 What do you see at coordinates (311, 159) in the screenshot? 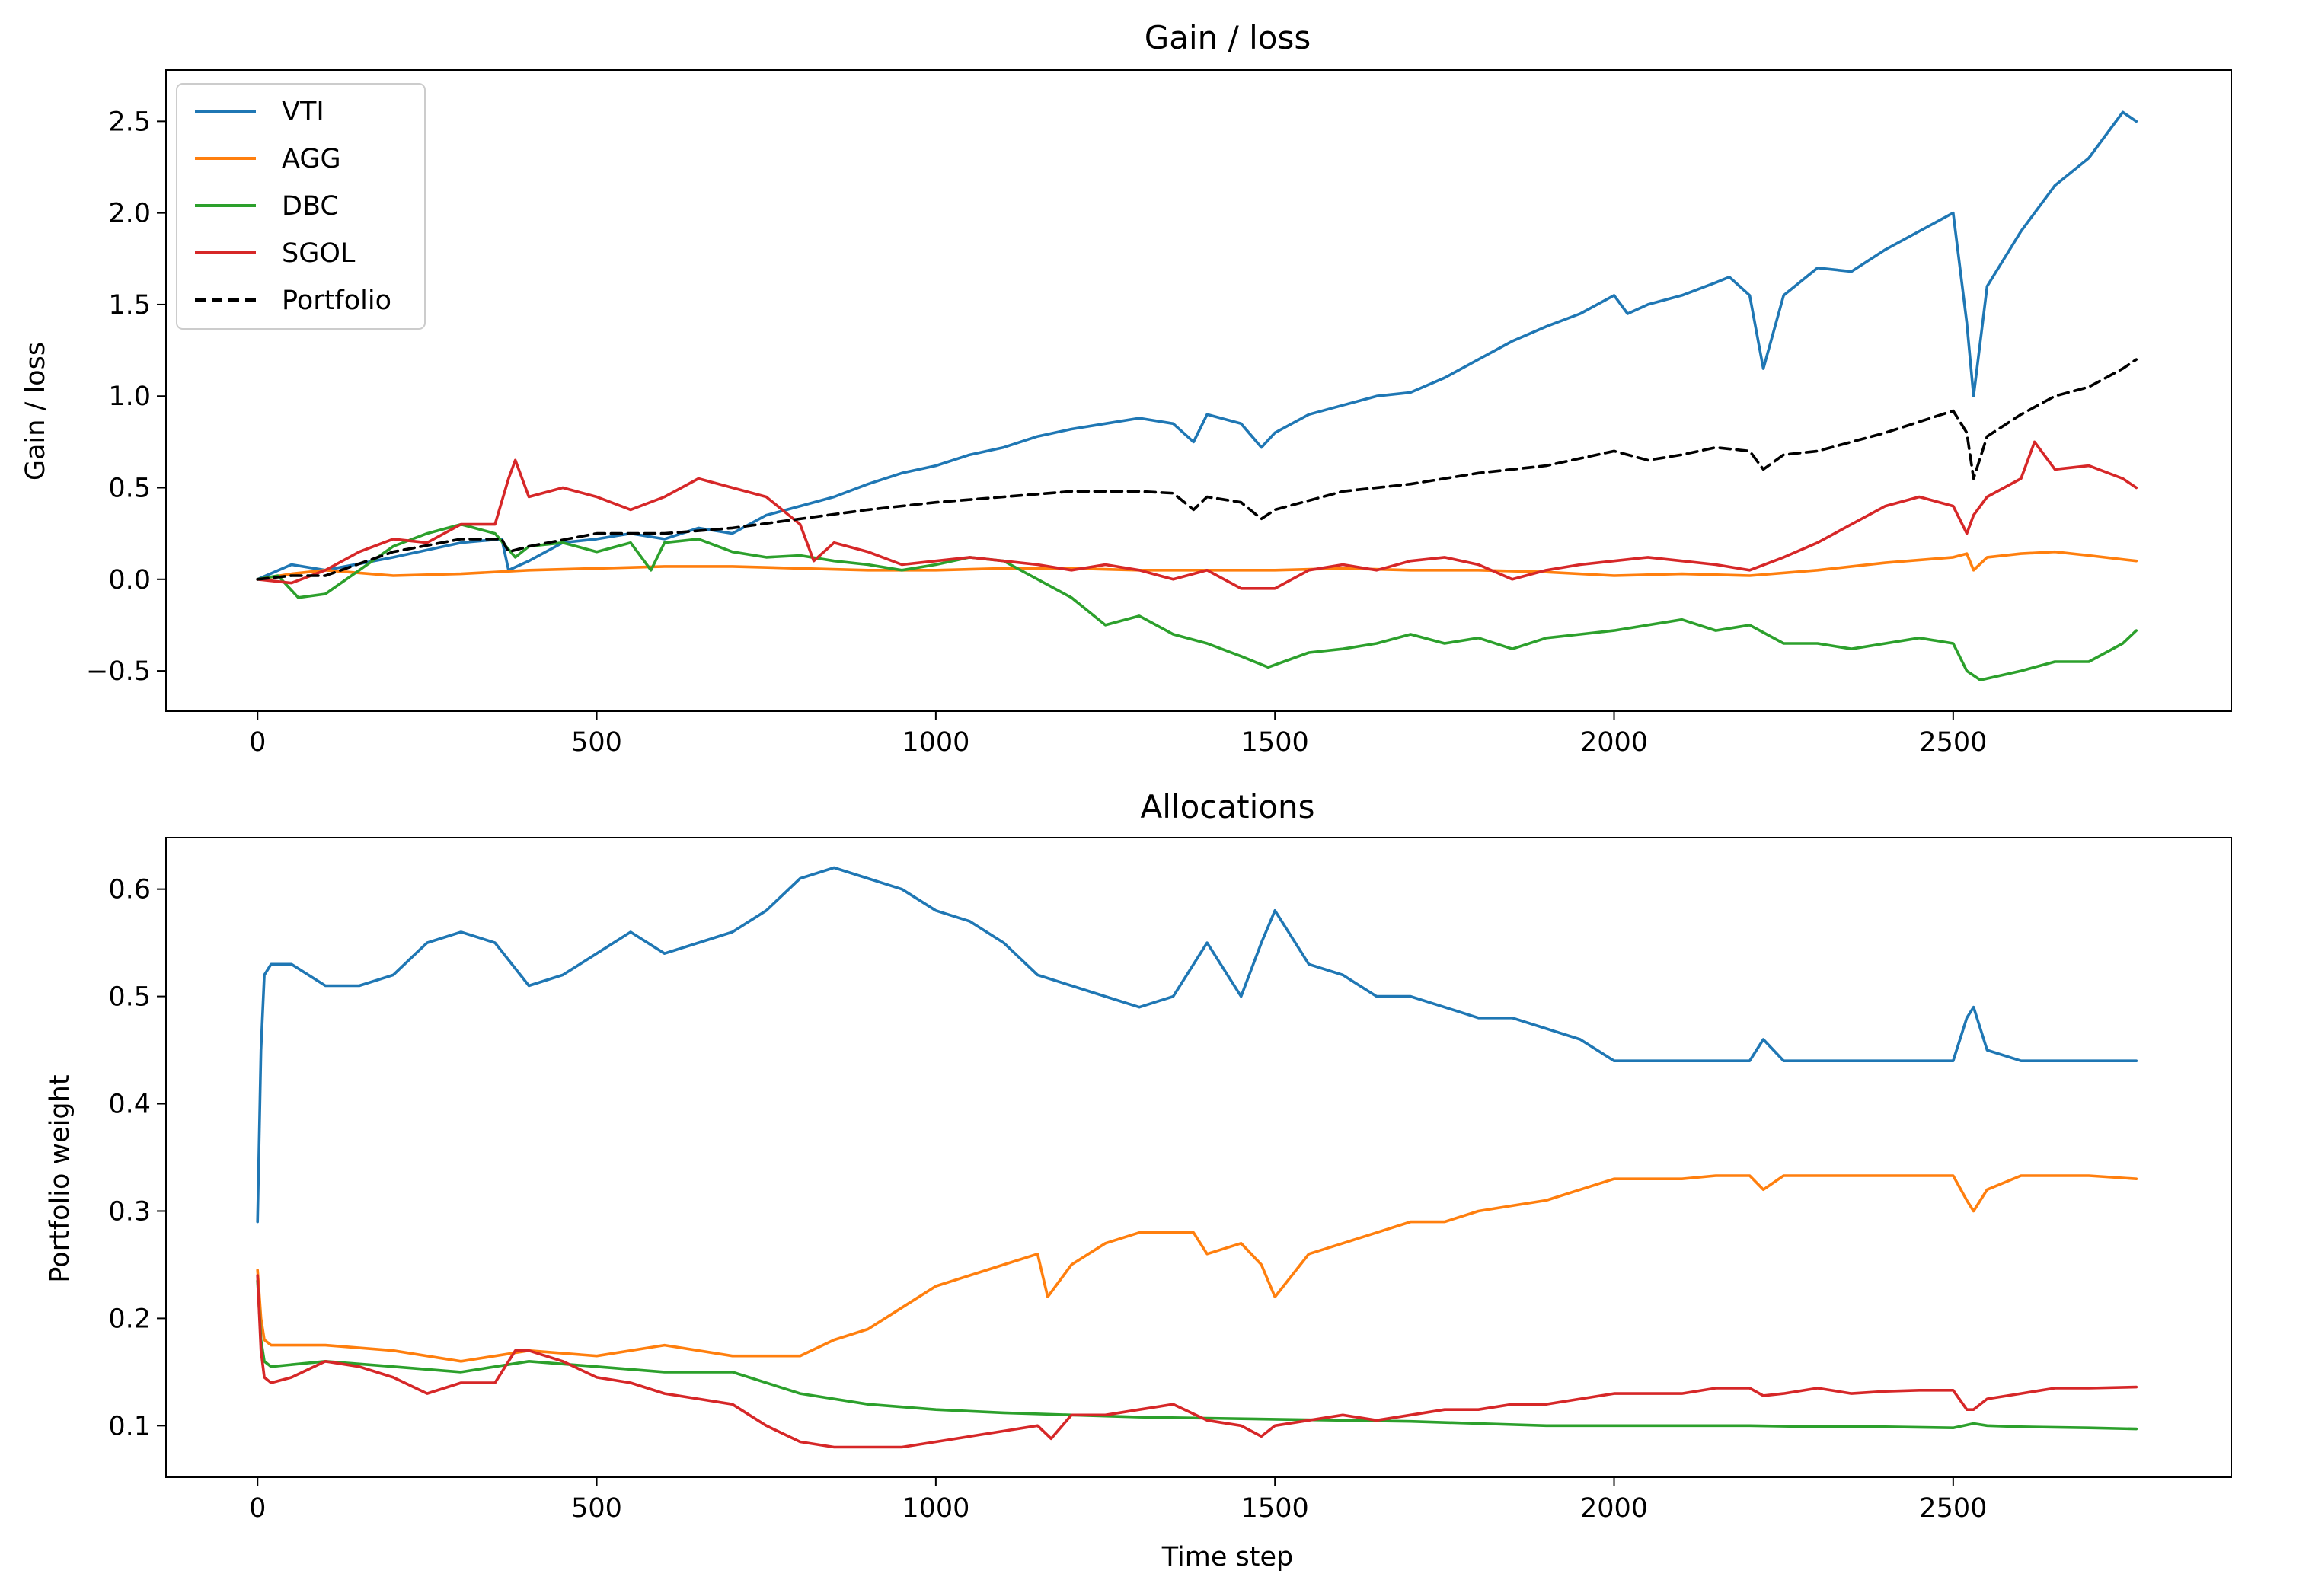
I see `legend-label-agg: AGG` at bounding box center [311, 159].